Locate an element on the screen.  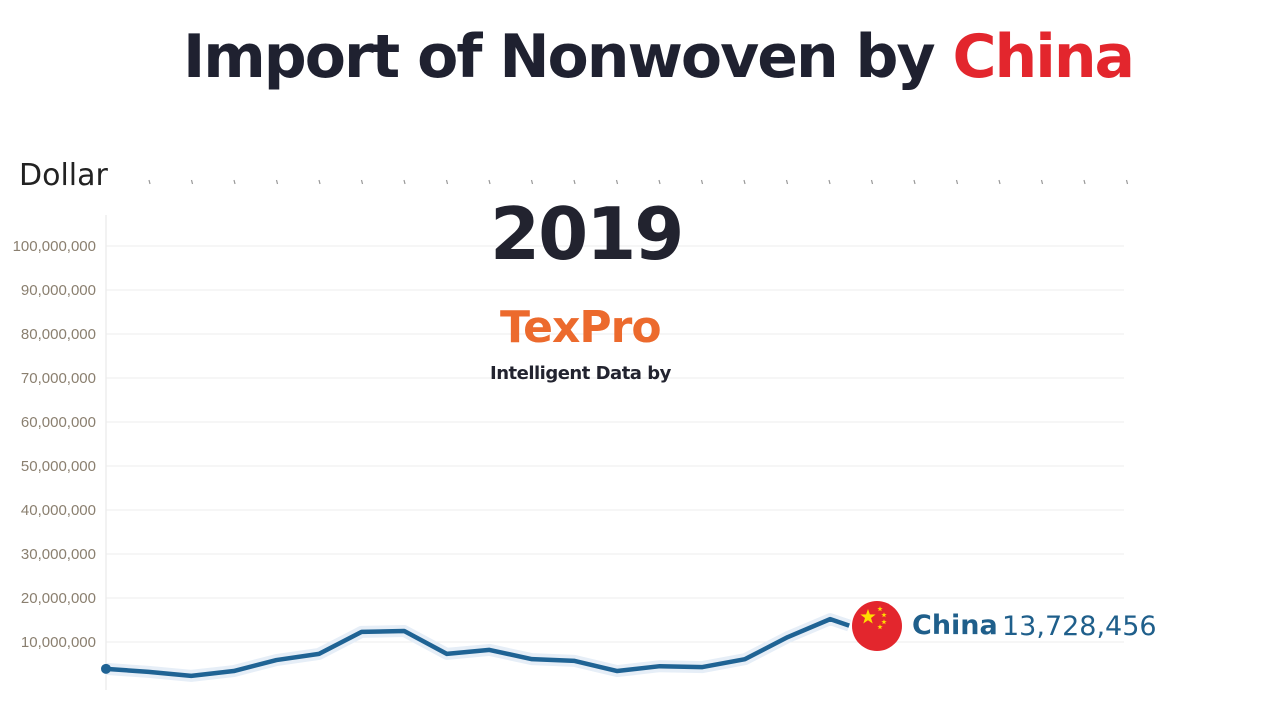
series-line-glow is located at coordinates (478, 647).